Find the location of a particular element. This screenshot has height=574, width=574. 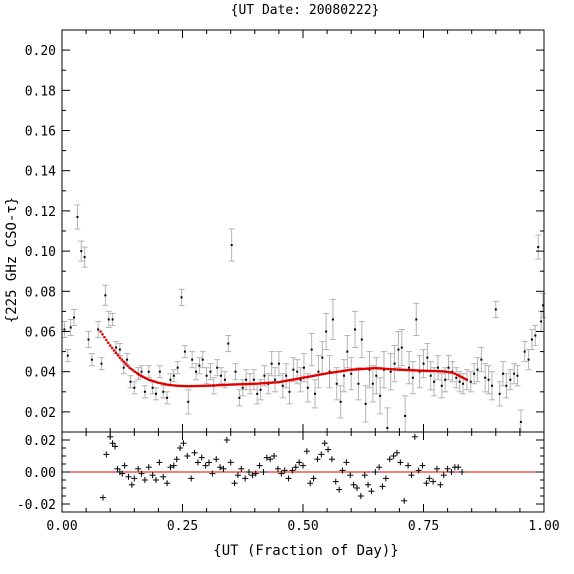

y-tick-label: 0.18 is located at coordinates (40, 91).